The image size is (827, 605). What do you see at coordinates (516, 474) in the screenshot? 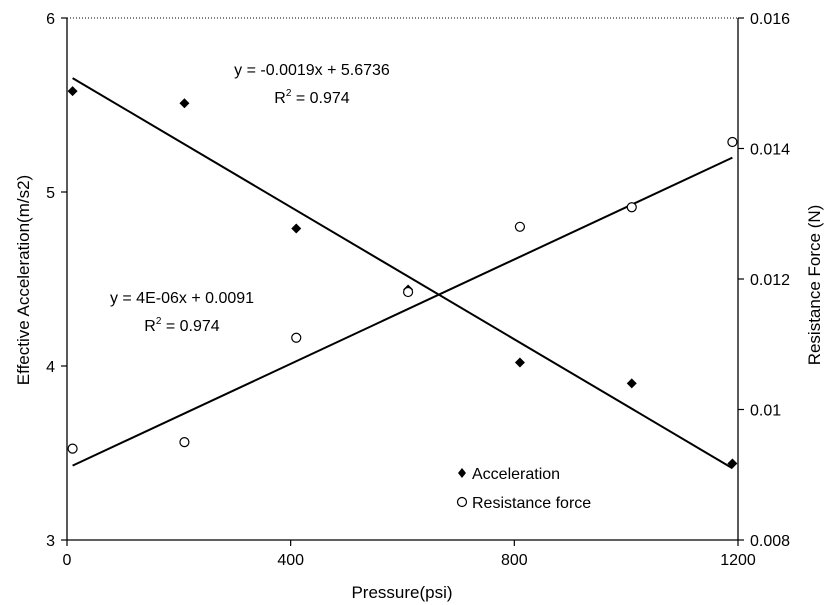
I see `legend-acceleration-label: Acceleration` at bounding box center [516, 474].